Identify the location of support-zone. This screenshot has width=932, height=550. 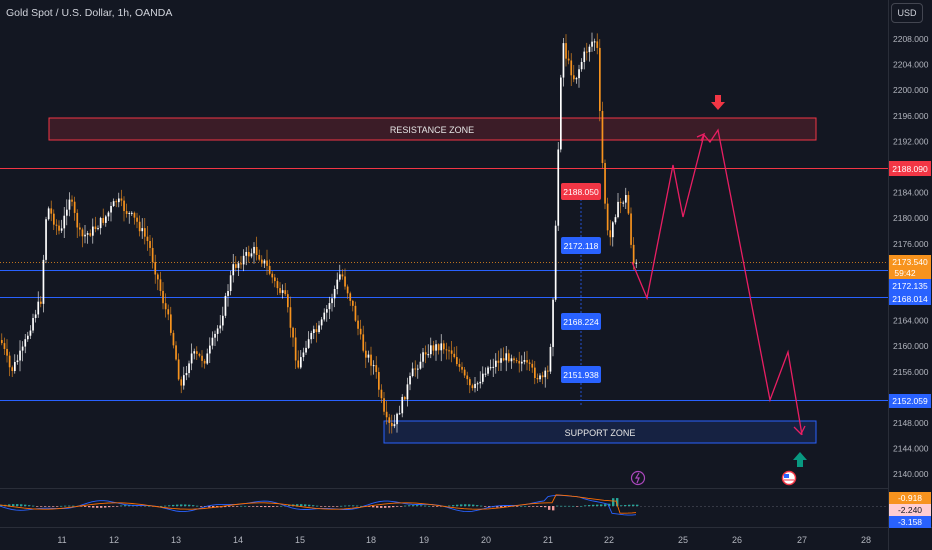
(600, 432).